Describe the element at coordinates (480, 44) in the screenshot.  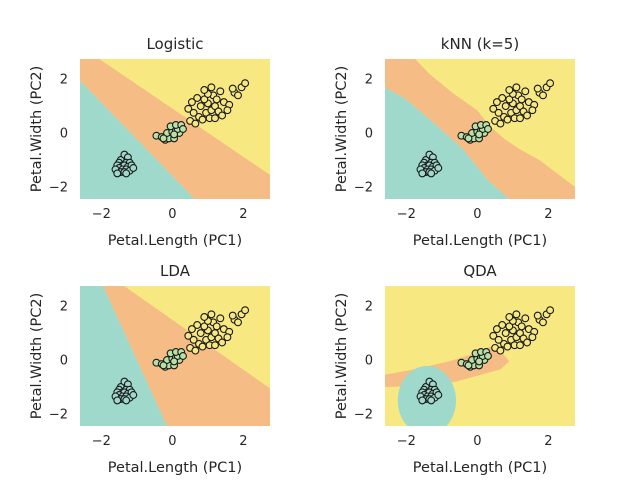
I see `subplot-title: kNN (k=5)` at that location.